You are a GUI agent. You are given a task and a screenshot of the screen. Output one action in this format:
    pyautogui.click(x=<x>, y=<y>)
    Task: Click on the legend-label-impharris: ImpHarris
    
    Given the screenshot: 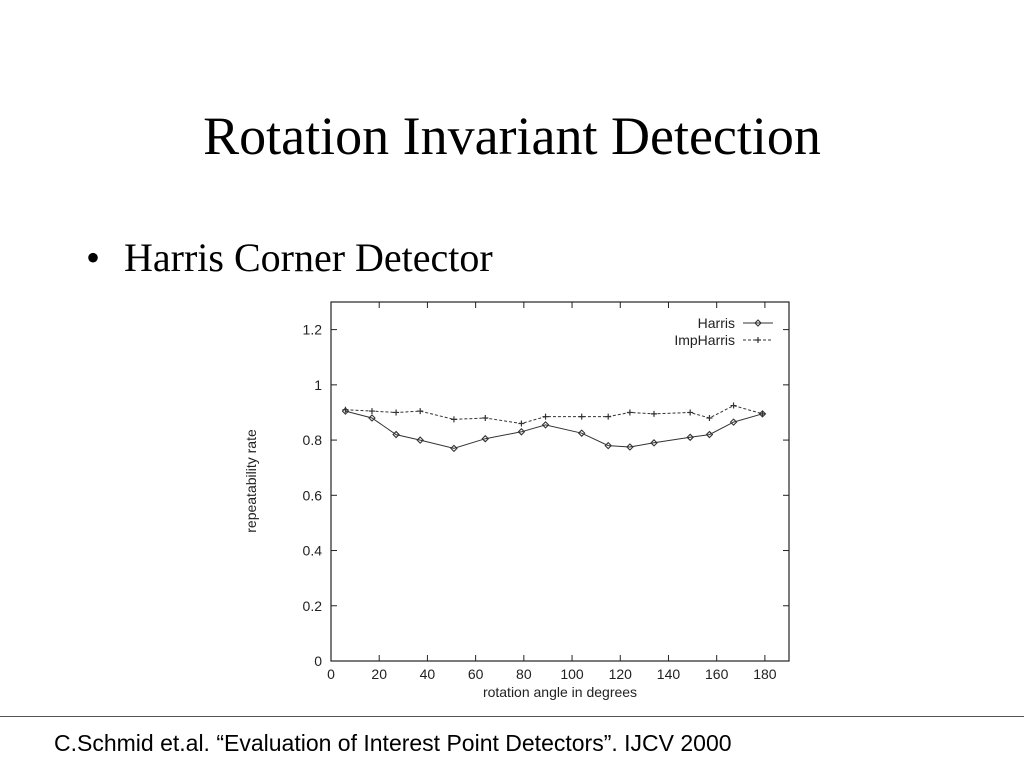 What is the action you would take?
    pyautogui.click(x=704, y=340)
    